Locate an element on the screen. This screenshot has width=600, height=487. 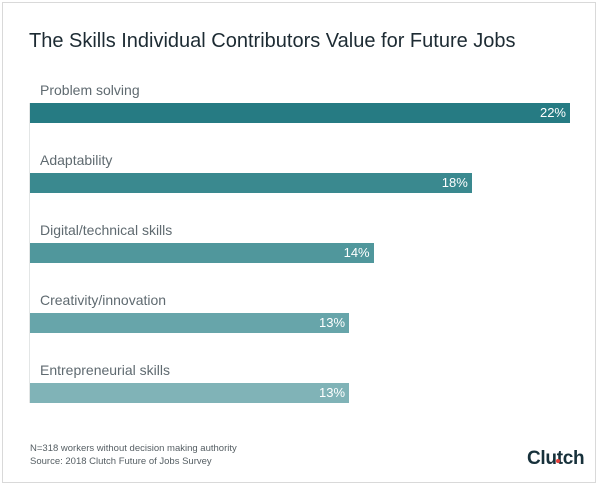
clutch-logo: Clutch is located at coordinates (556, 458).